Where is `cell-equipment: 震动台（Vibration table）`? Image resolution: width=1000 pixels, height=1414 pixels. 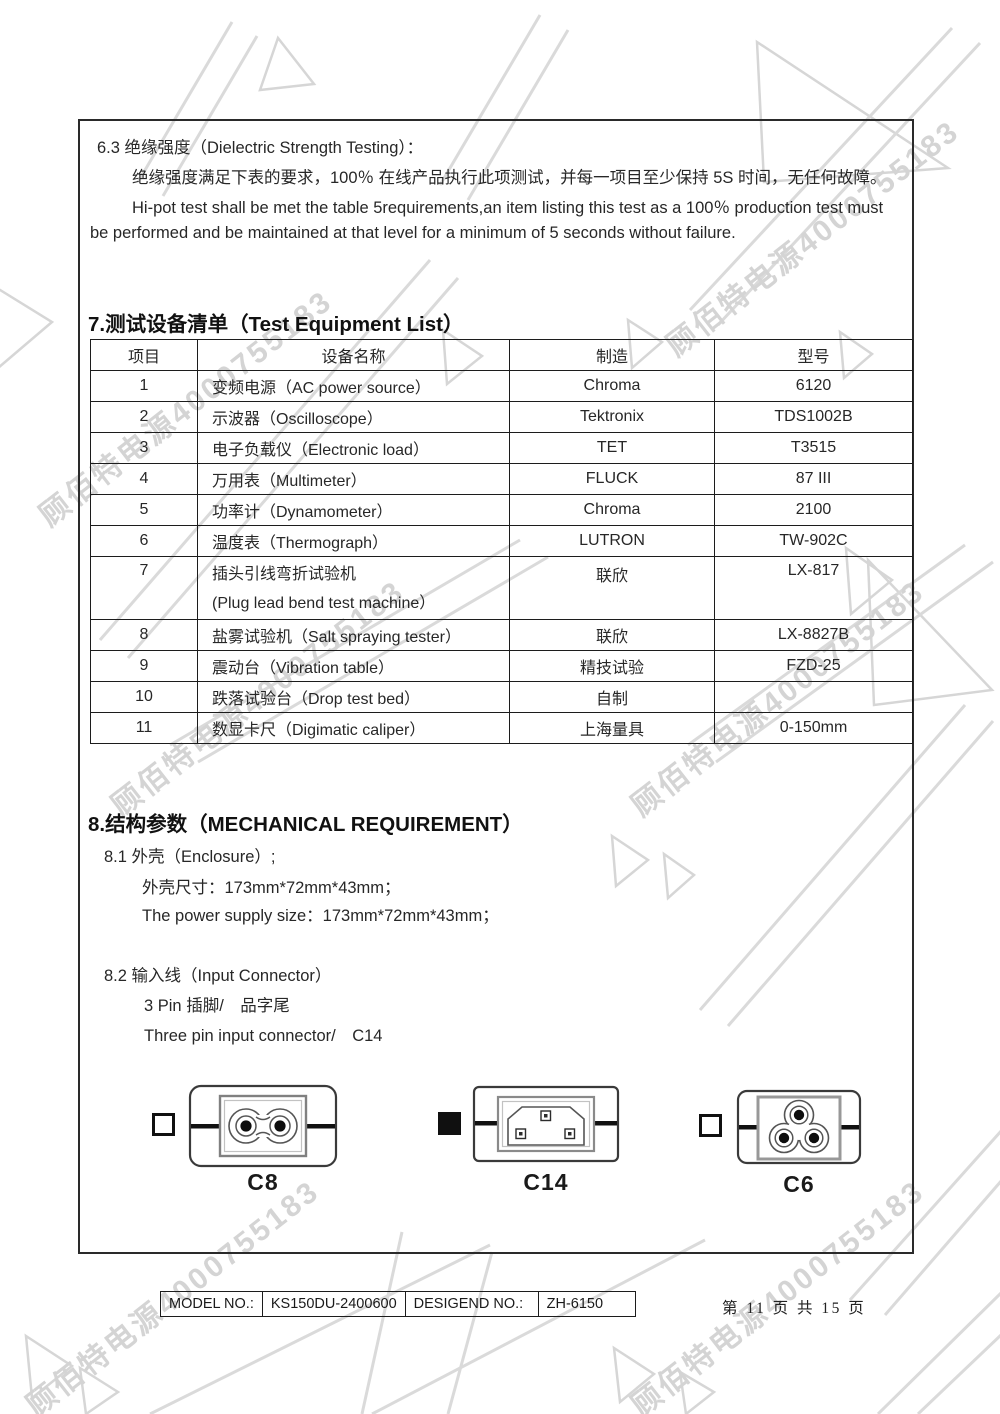 cell-equipment: 震动台（Vibration table） is located at coordinates (353, 666).